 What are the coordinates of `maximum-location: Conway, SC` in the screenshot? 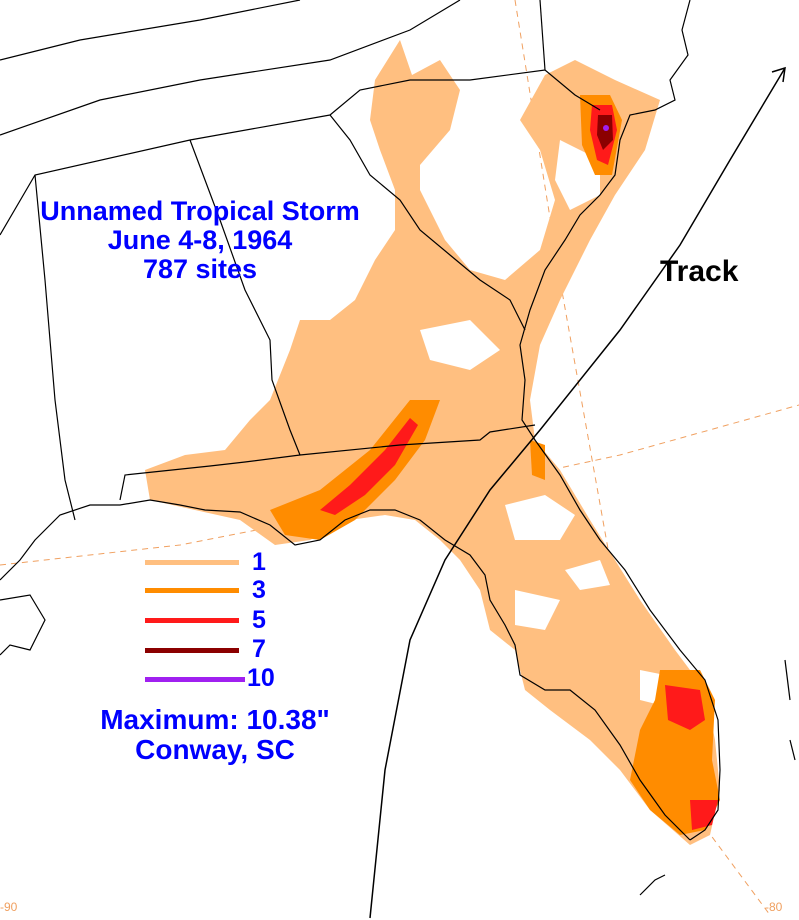 It's located at (215, 749).